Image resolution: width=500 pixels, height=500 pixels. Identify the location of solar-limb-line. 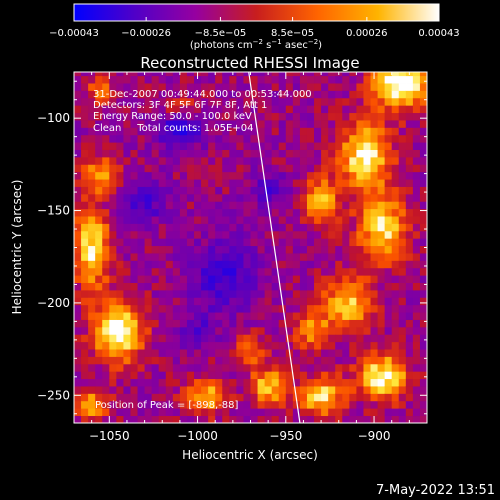
(274, 247).